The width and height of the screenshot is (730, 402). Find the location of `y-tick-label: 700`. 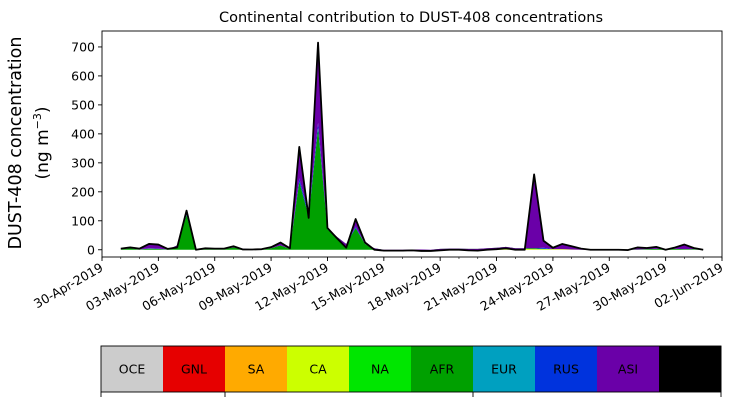

y-tick-label: 700 is located at coordinates (83, 46).